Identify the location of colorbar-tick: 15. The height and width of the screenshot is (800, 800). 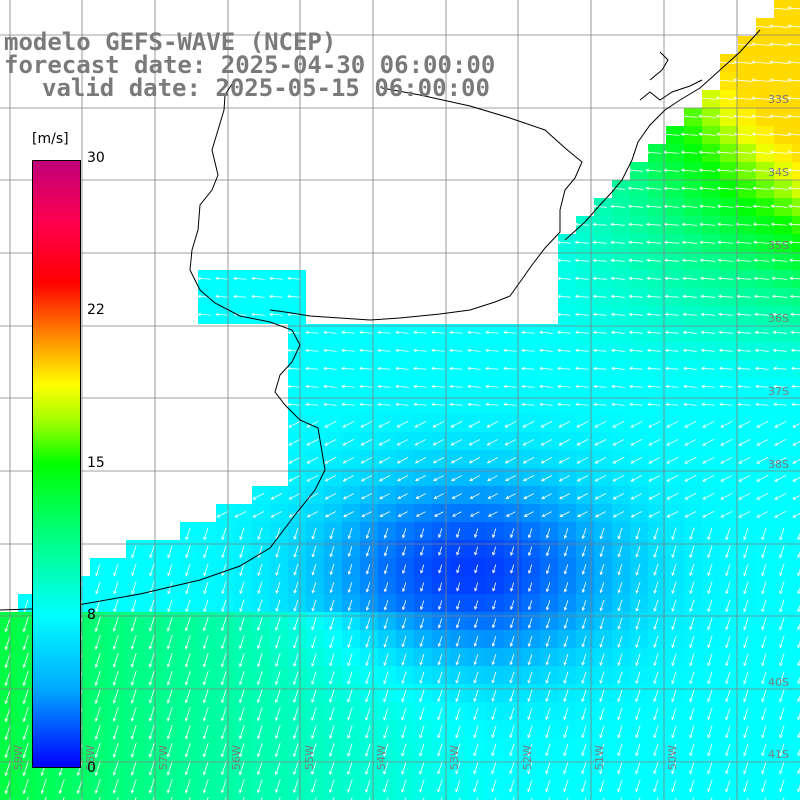
(96, 463).